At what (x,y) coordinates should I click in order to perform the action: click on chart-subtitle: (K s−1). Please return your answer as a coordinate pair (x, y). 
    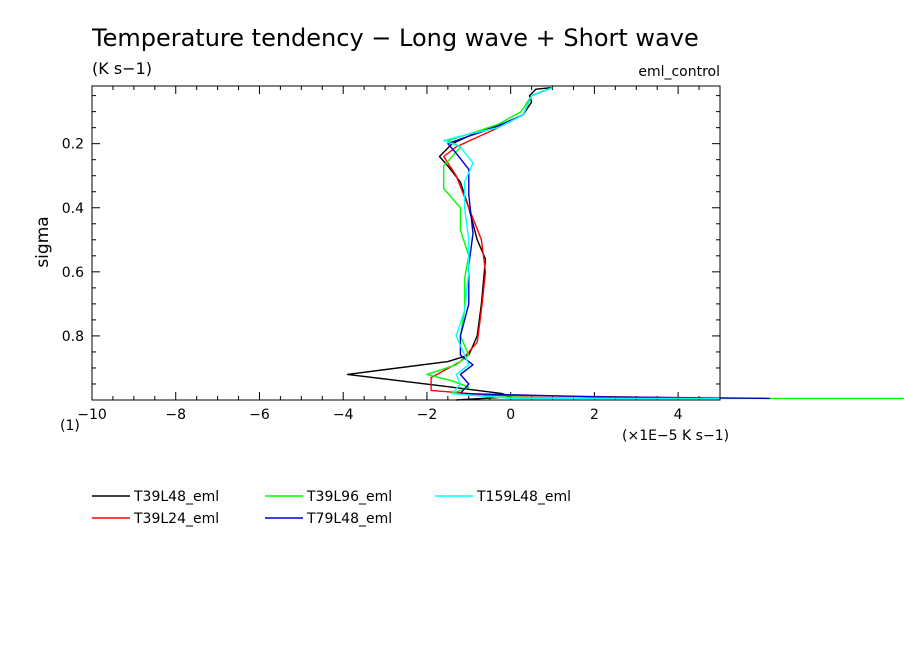
    Looking at the image, I should click on (122, 68).